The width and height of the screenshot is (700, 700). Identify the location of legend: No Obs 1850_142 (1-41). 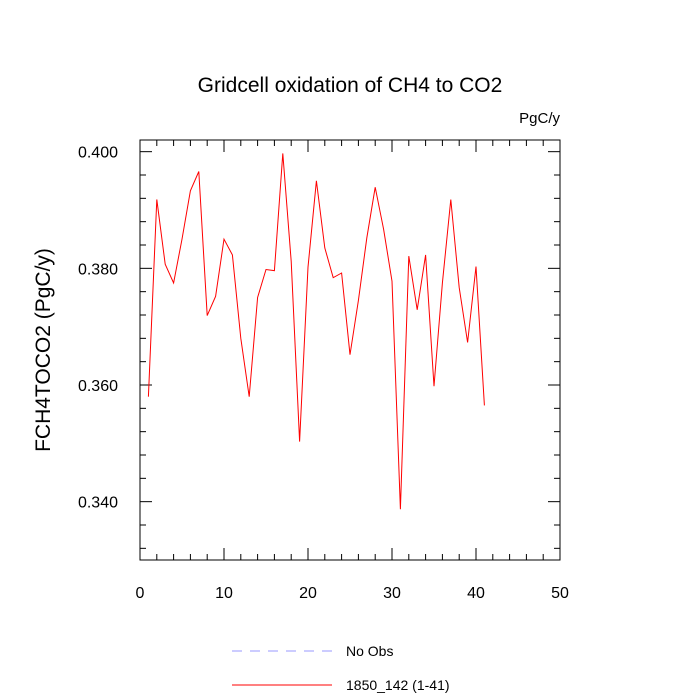
(341, 668).